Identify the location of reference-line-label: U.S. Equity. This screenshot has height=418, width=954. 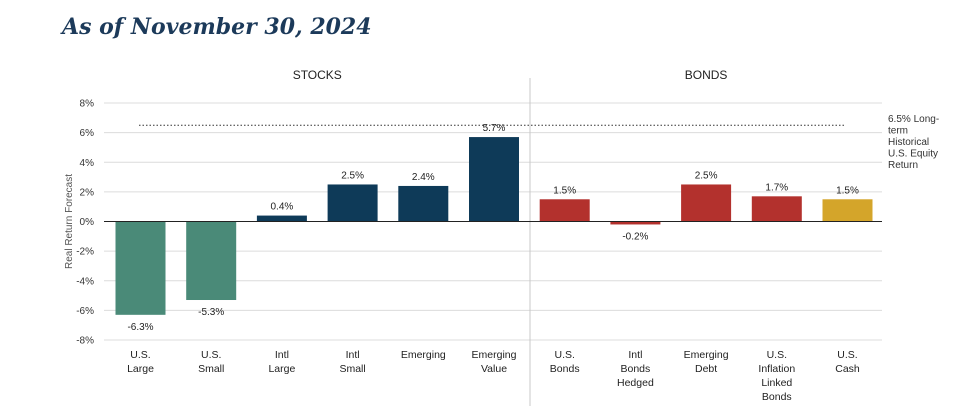
(913, 154).